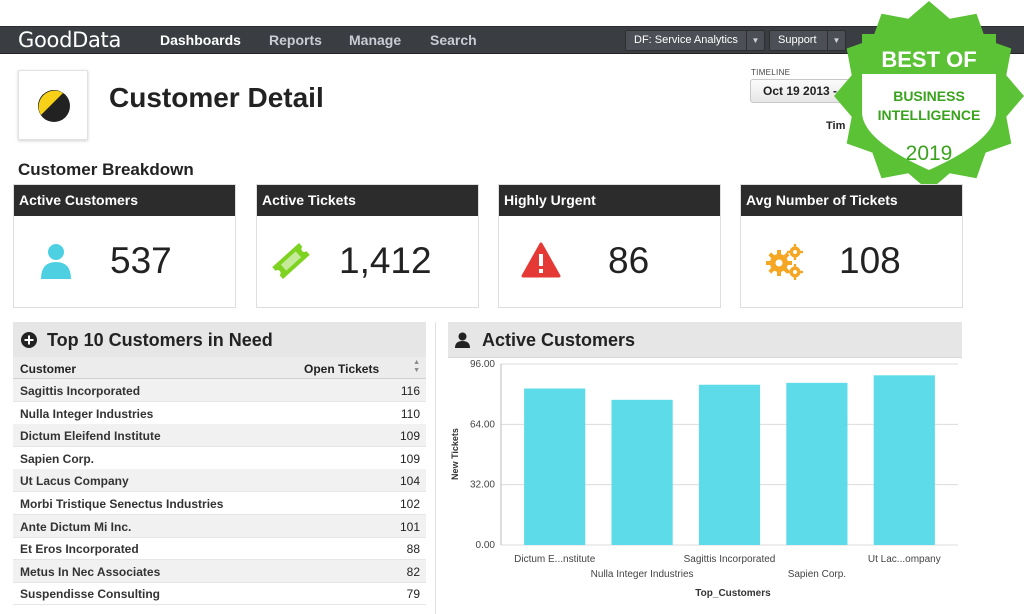  What do you see at coordinates (870, 260) in the screenshot?
I see `kpi-value: 108` at bounding box center [870, 260].